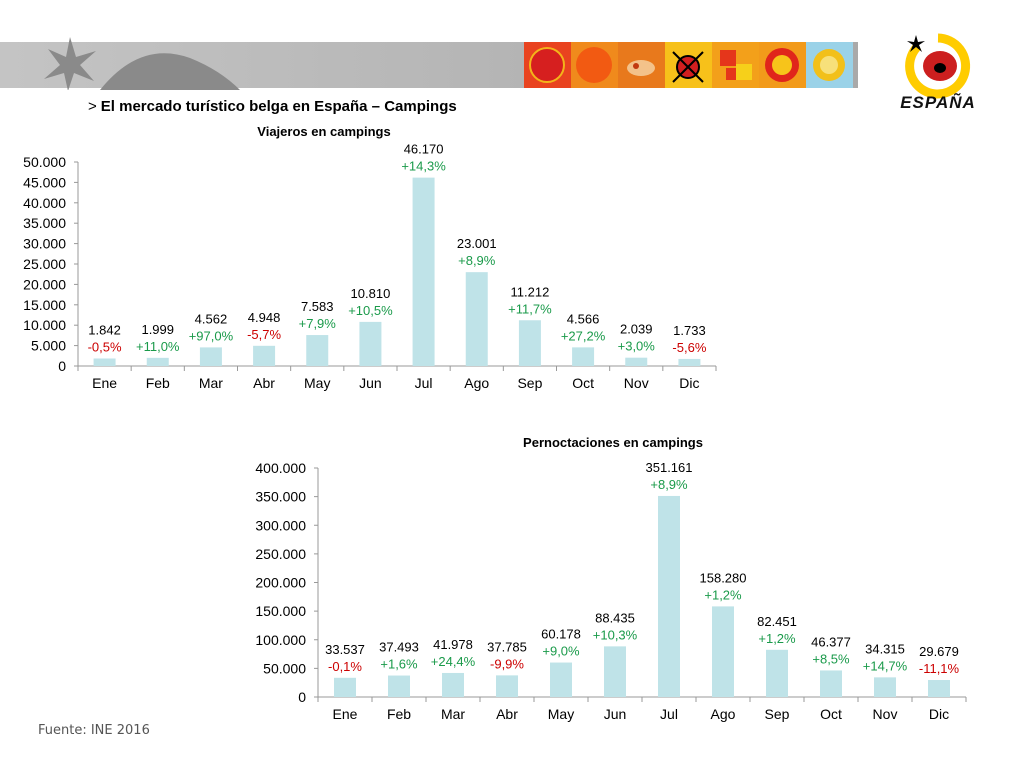 This screenshot has width=1024, height=768. I want to click on chart2-change-label: +1,6%, so click(399, 664).